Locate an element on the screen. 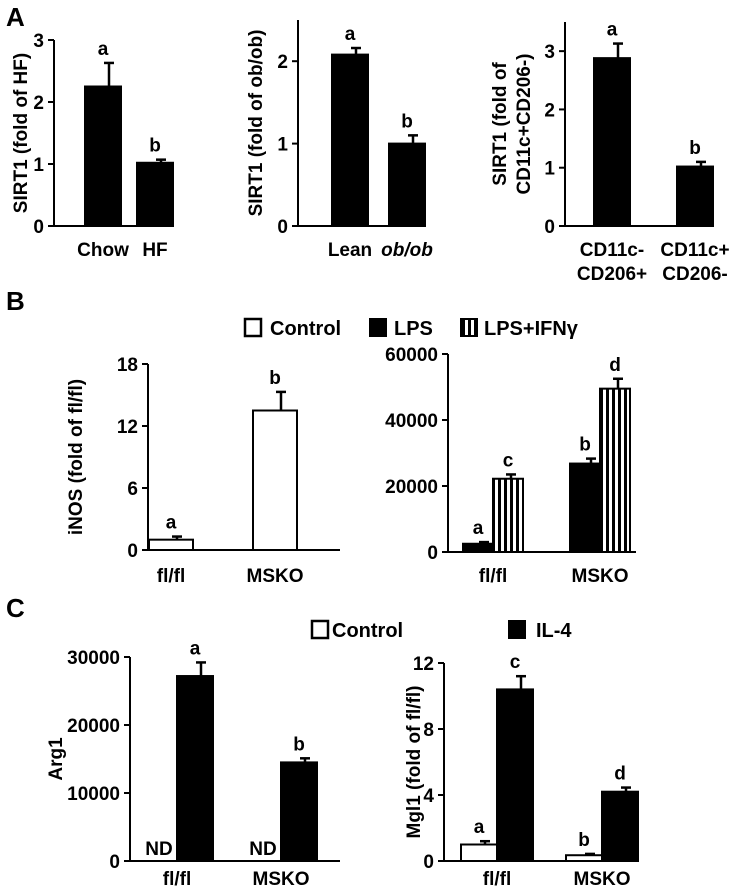  y-tick-label: 6 is located at coordinates (132, 489).